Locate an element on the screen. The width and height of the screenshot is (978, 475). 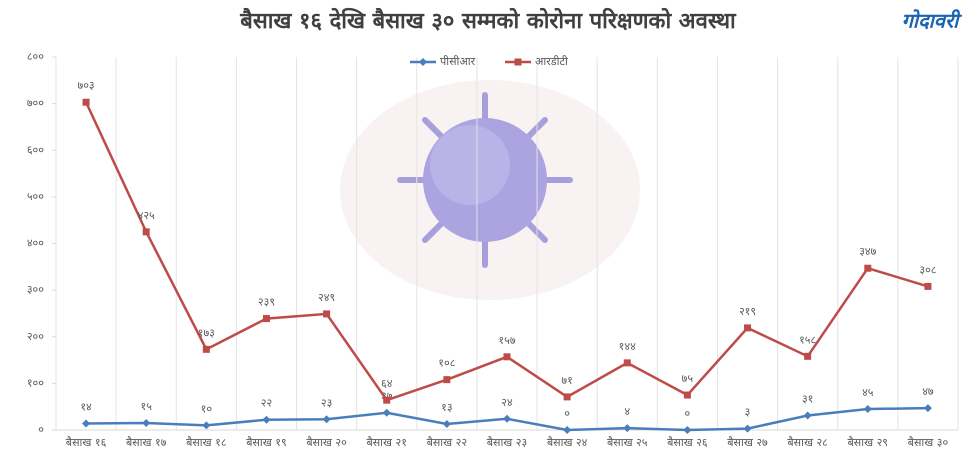
value-label: ७५ is located at coordinates (688, 378).